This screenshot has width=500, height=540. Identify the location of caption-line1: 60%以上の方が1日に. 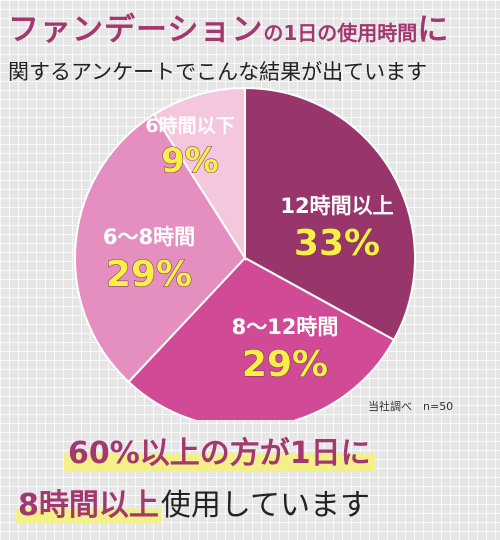
(219, 450).